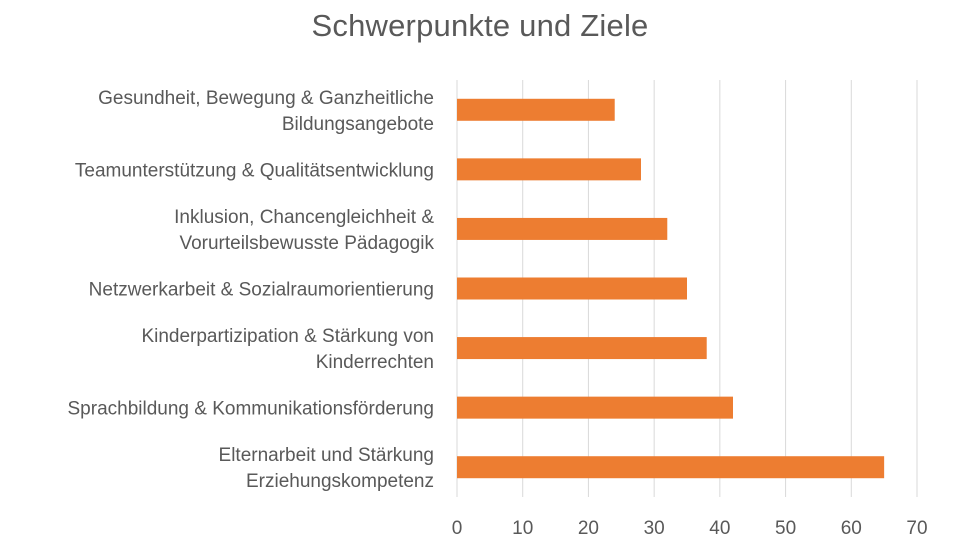  Describe the element at coordinates (457, 528) in the screenshot. I see `x-tick-label: 0` at that location.